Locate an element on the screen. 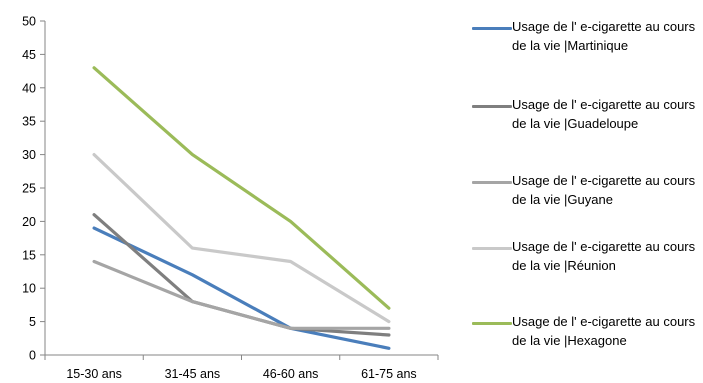  y-tick-label: 0 is located at coordinates (32, 356).